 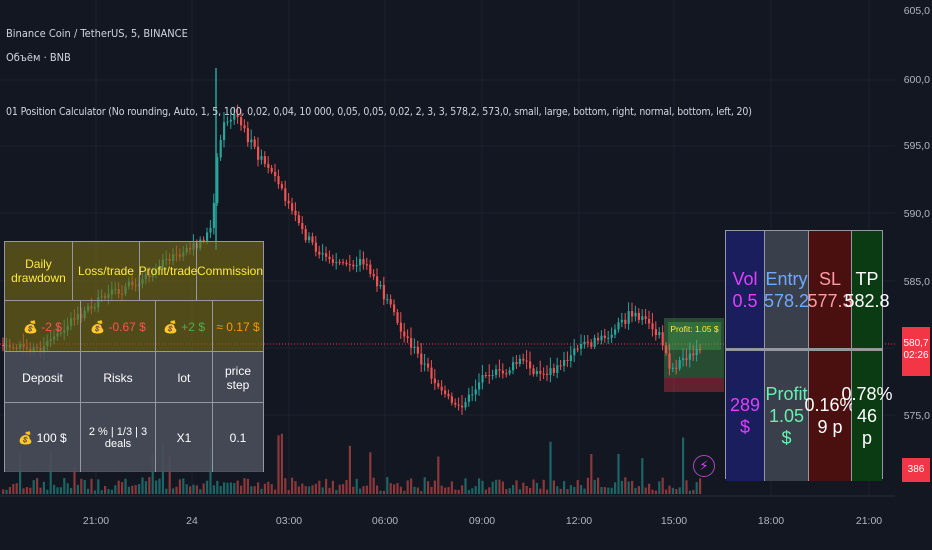 What do you see at coordinates (38, 57) in the screenshot?
I see `volume-legend: Объём · BNB` at bounding box center [38, 57].